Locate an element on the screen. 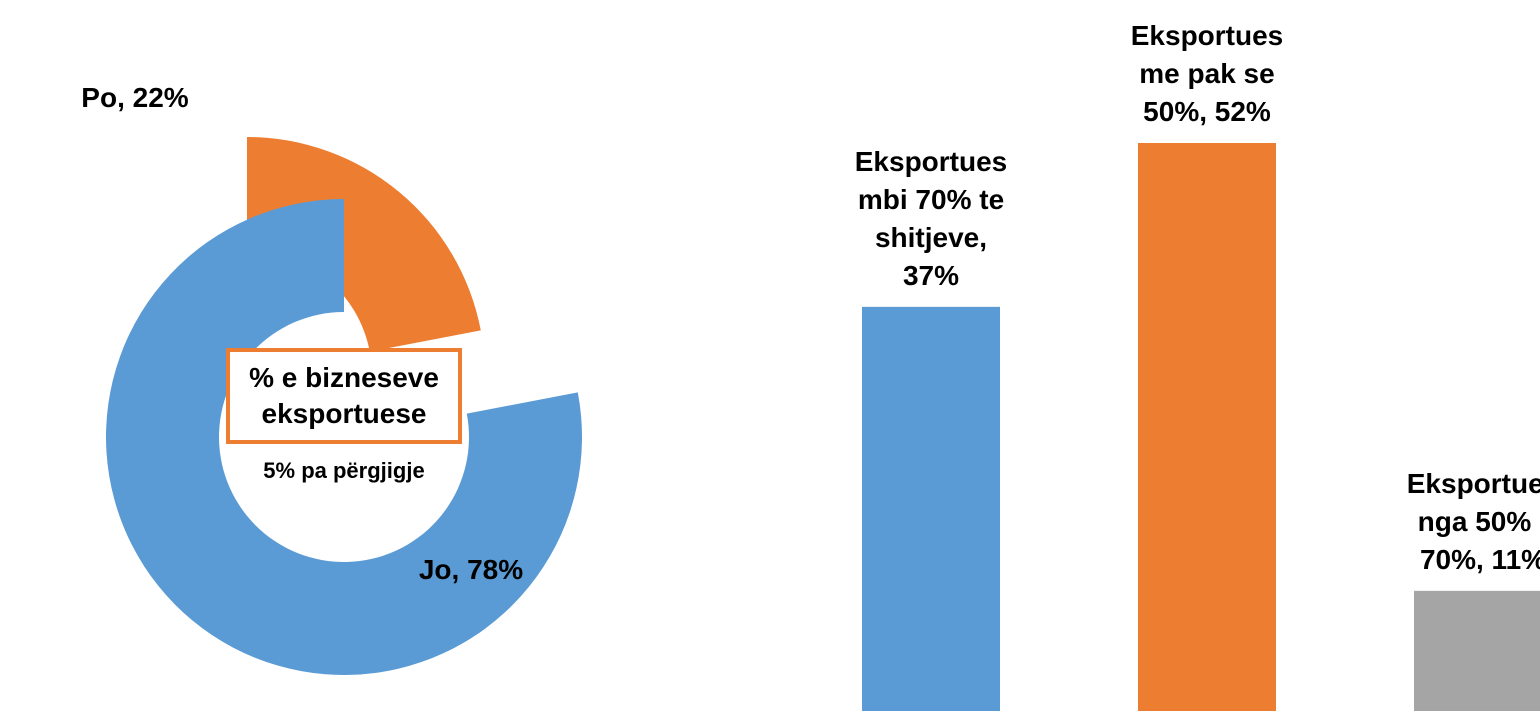 This screenshot has width=1540, height=711. donut-label-po: Po, 22% is located at coordinates (134, 97).